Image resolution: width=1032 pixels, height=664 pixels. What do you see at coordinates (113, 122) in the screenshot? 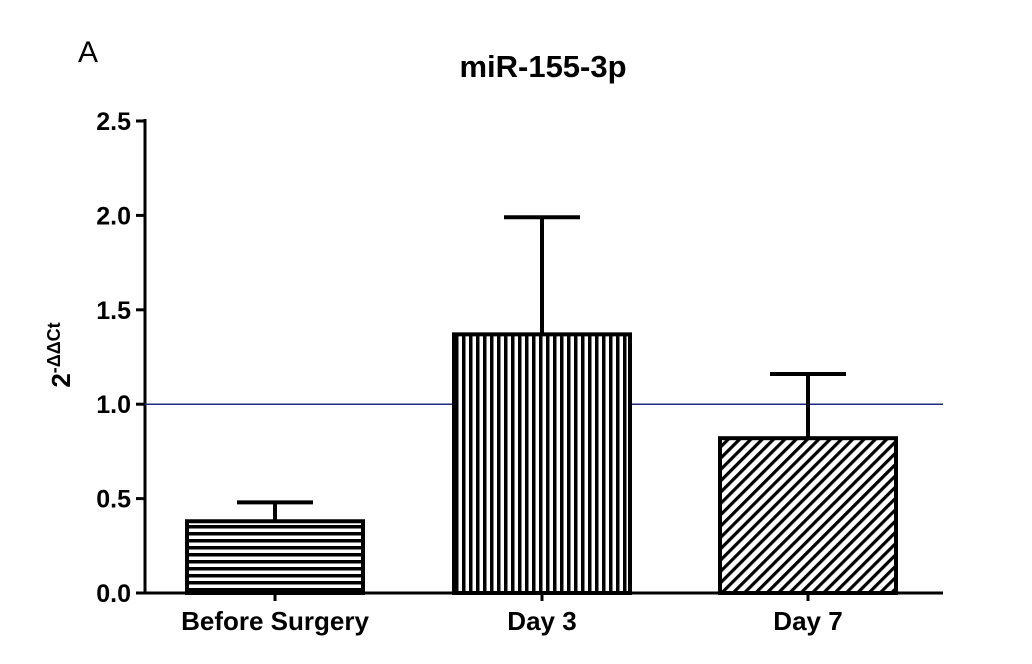
I see `y-tick-label: 2.5` at bounding box center [113, 122].